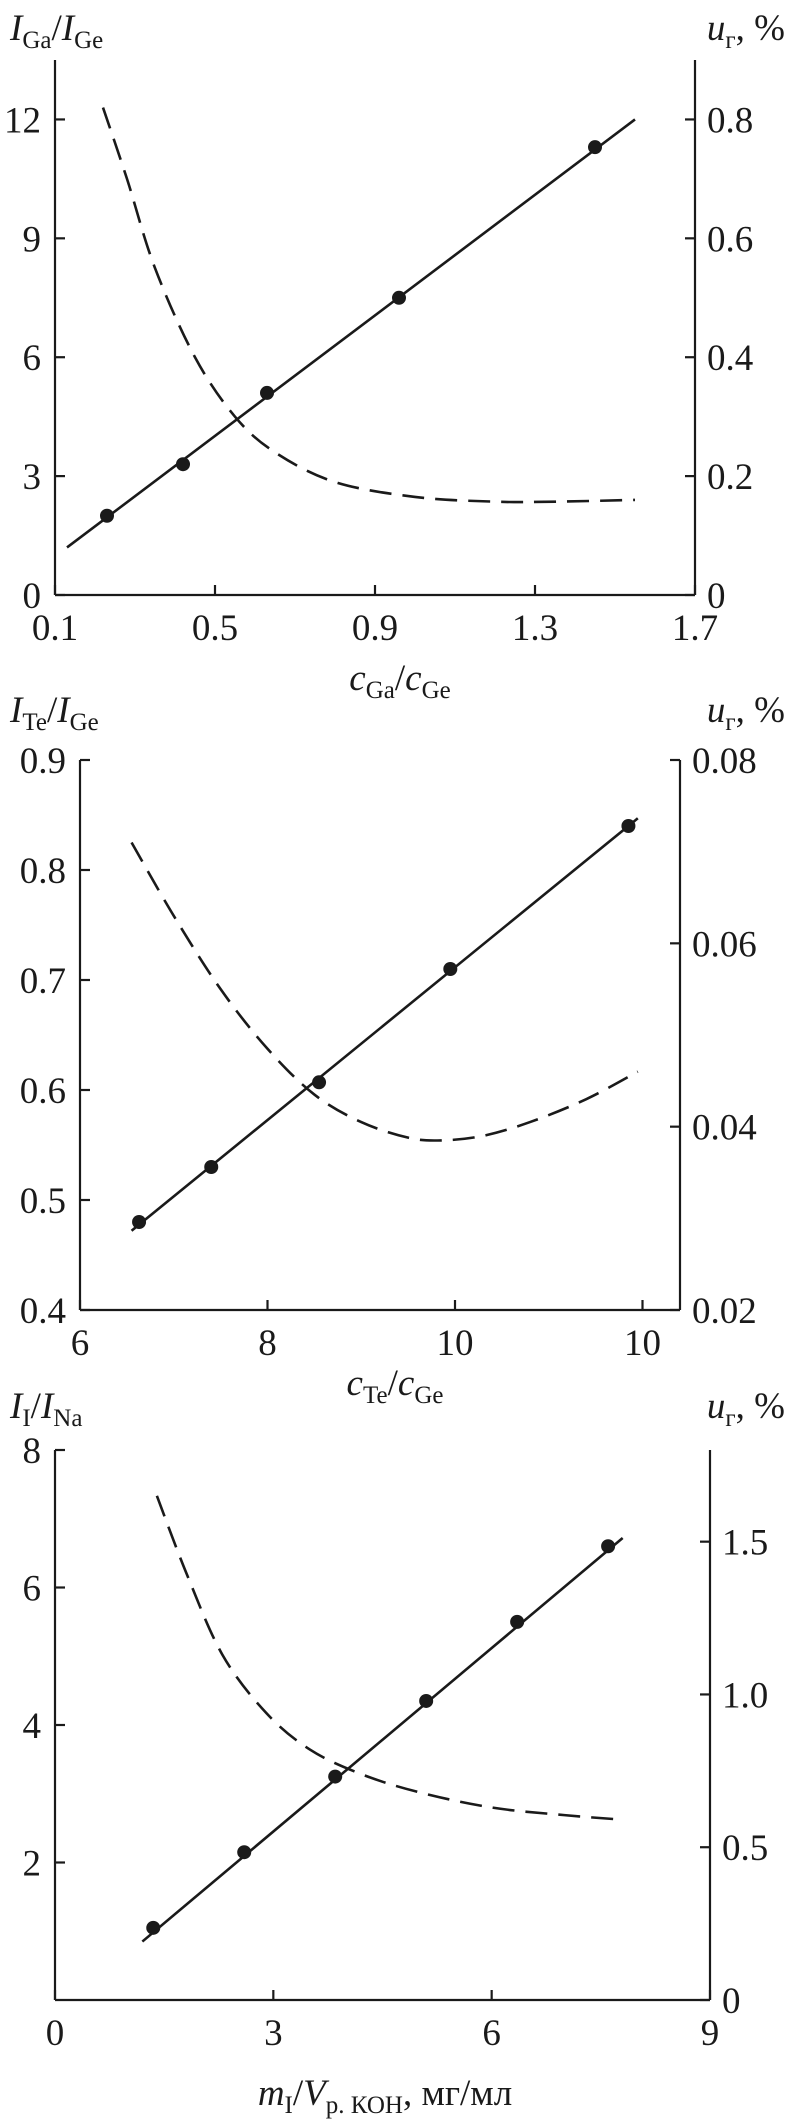 The image size is (795, 2123). I want to click on y-tick-label: 0.7, so click(43, 981).